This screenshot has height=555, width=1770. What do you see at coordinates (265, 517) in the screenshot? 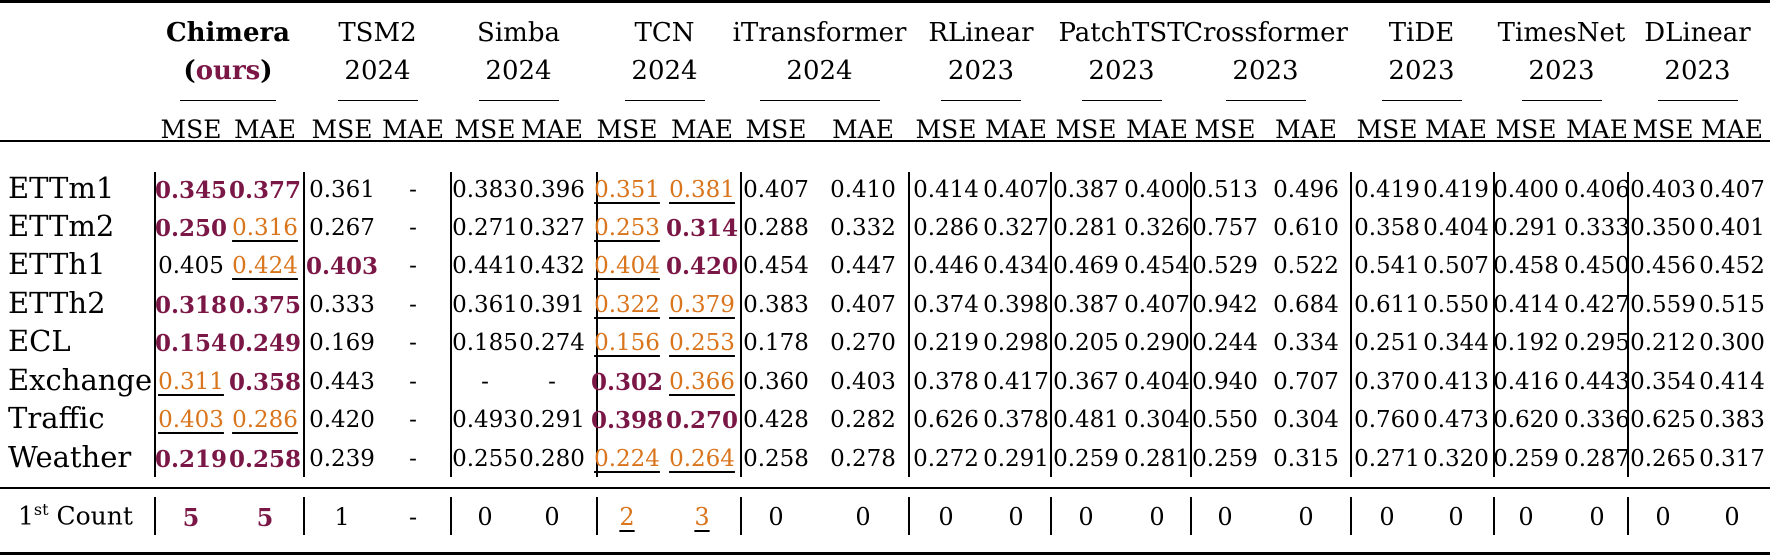
I see `count-cell: 5` at bounding box center [265, 517].